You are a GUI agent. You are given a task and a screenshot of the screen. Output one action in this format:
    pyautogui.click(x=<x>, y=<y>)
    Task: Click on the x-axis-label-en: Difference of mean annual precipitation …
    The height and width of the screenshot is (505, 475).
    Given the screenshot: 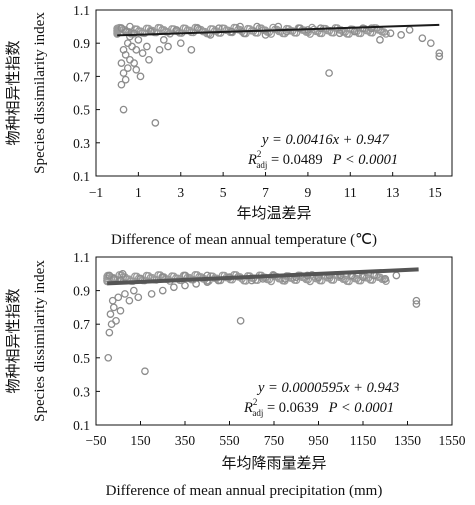 What is the action you would take?
    pyautogui.click(x=244, y=491)
    